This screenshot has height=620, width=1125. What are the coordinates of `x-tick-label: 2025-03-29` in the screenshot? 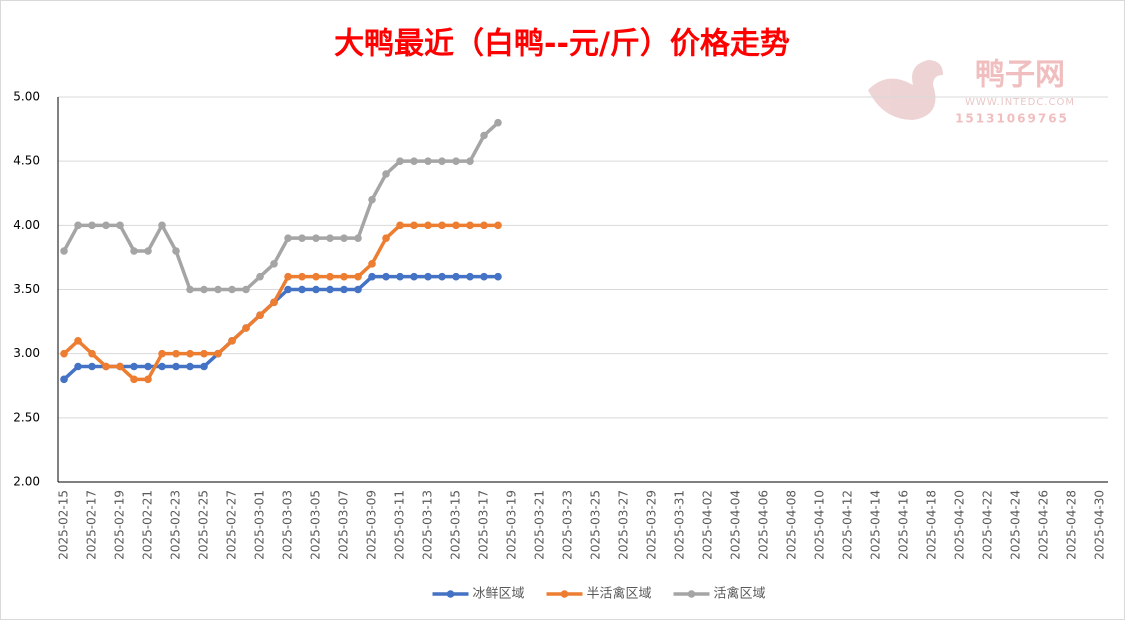 It's located at (652, 525).